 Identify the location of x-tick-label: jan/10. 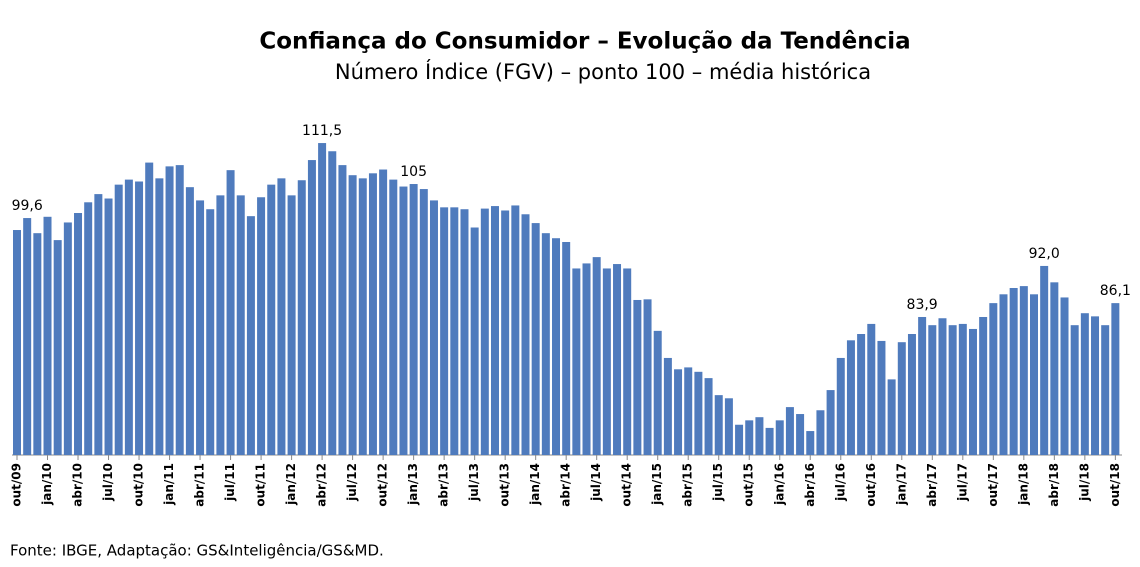
(47, 484).